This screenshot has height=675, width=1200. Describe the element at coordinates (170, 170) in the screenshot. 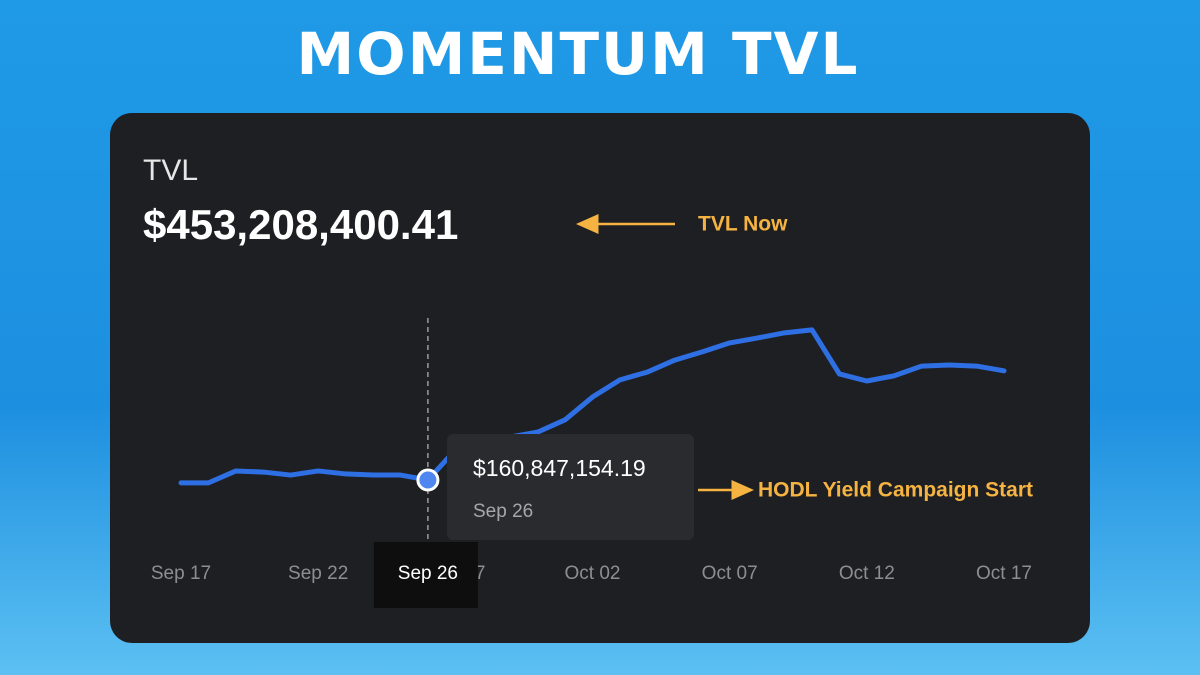

I see `chart-label: TVL` at that location.